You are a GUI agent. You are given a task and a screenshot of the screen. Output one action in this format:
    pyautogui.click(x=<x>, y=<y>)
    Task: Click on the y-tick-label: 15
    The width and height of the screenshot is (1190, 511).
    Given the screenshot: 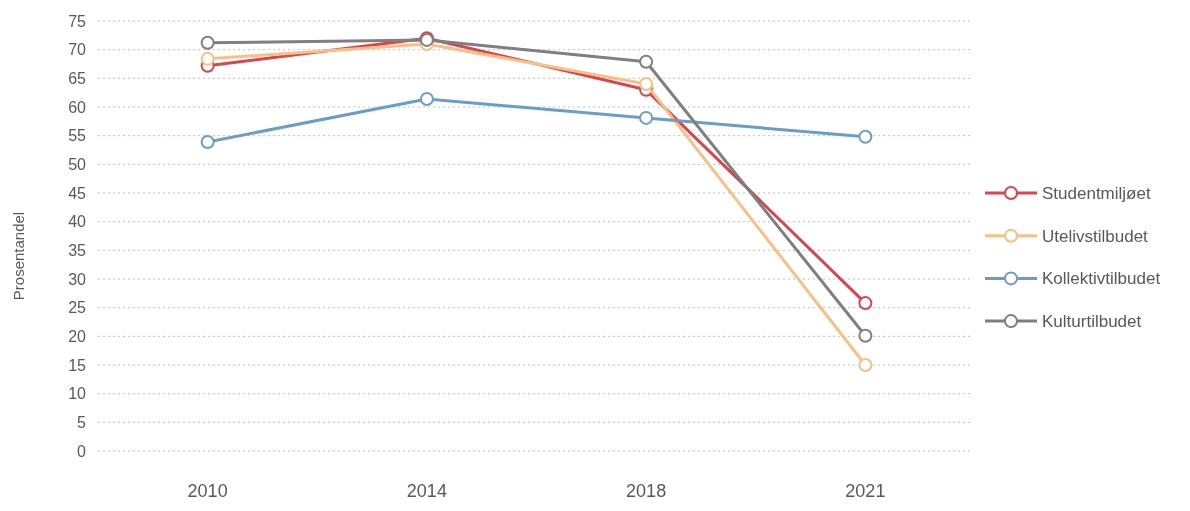 What is the action you would take?
    pyautogui.click(x=77, y=365)
    